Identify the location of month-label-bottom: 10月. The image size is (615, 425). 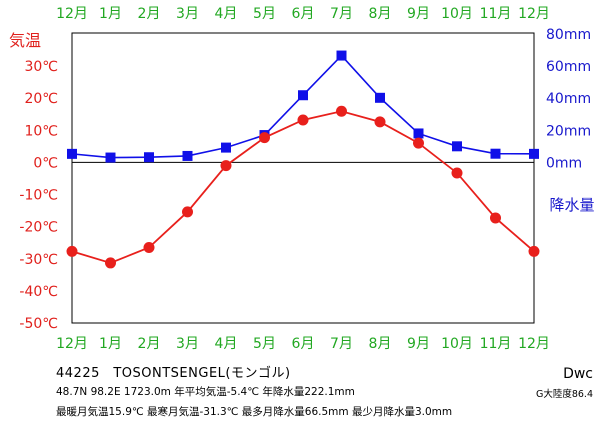
(457, 344).